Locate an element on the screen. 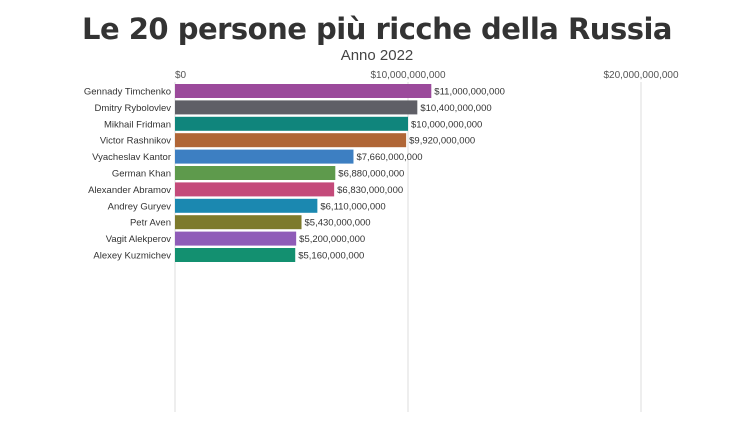 The width and height of the screenshot is (754, 424). category-label: Petr Aven is located at coordinates (150, 223).